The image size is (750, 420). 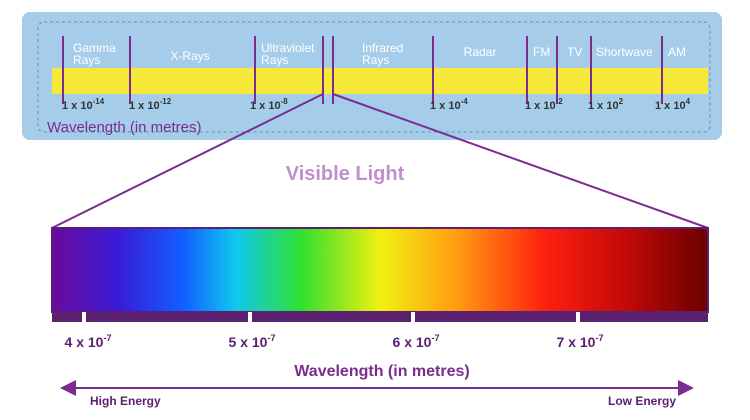 What do you see at coordinates (124, 127) in the screenshot?
I see `spectrum-axis-label: Wavelength (in metres)` at bounding box center [124, 127].